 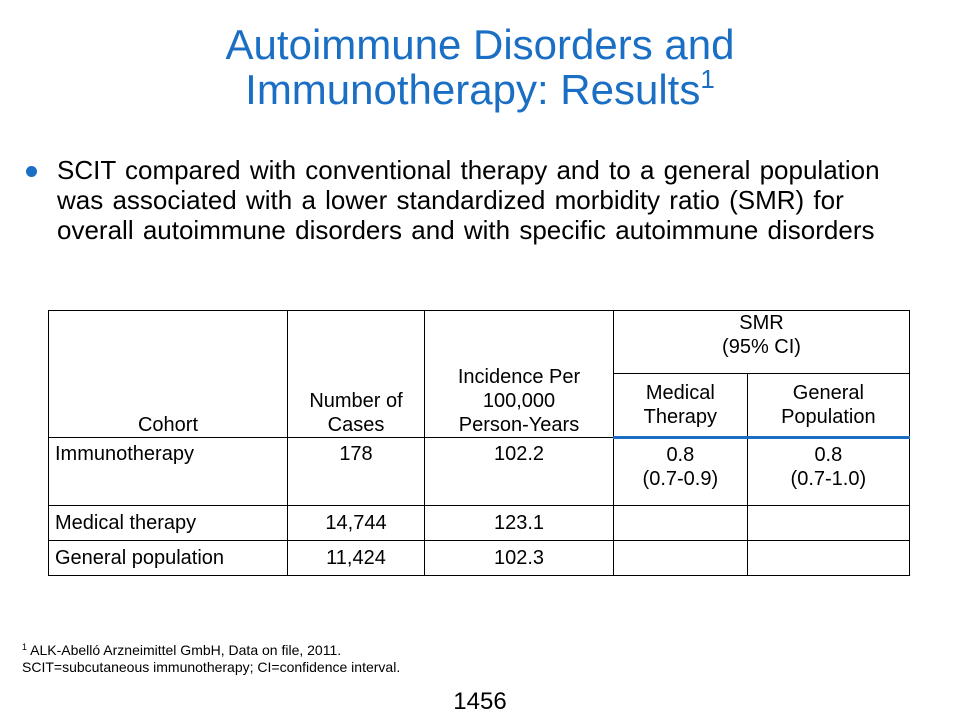 I want to click on table-row: General population 11,424 102.3, so click(x=479, y=558).